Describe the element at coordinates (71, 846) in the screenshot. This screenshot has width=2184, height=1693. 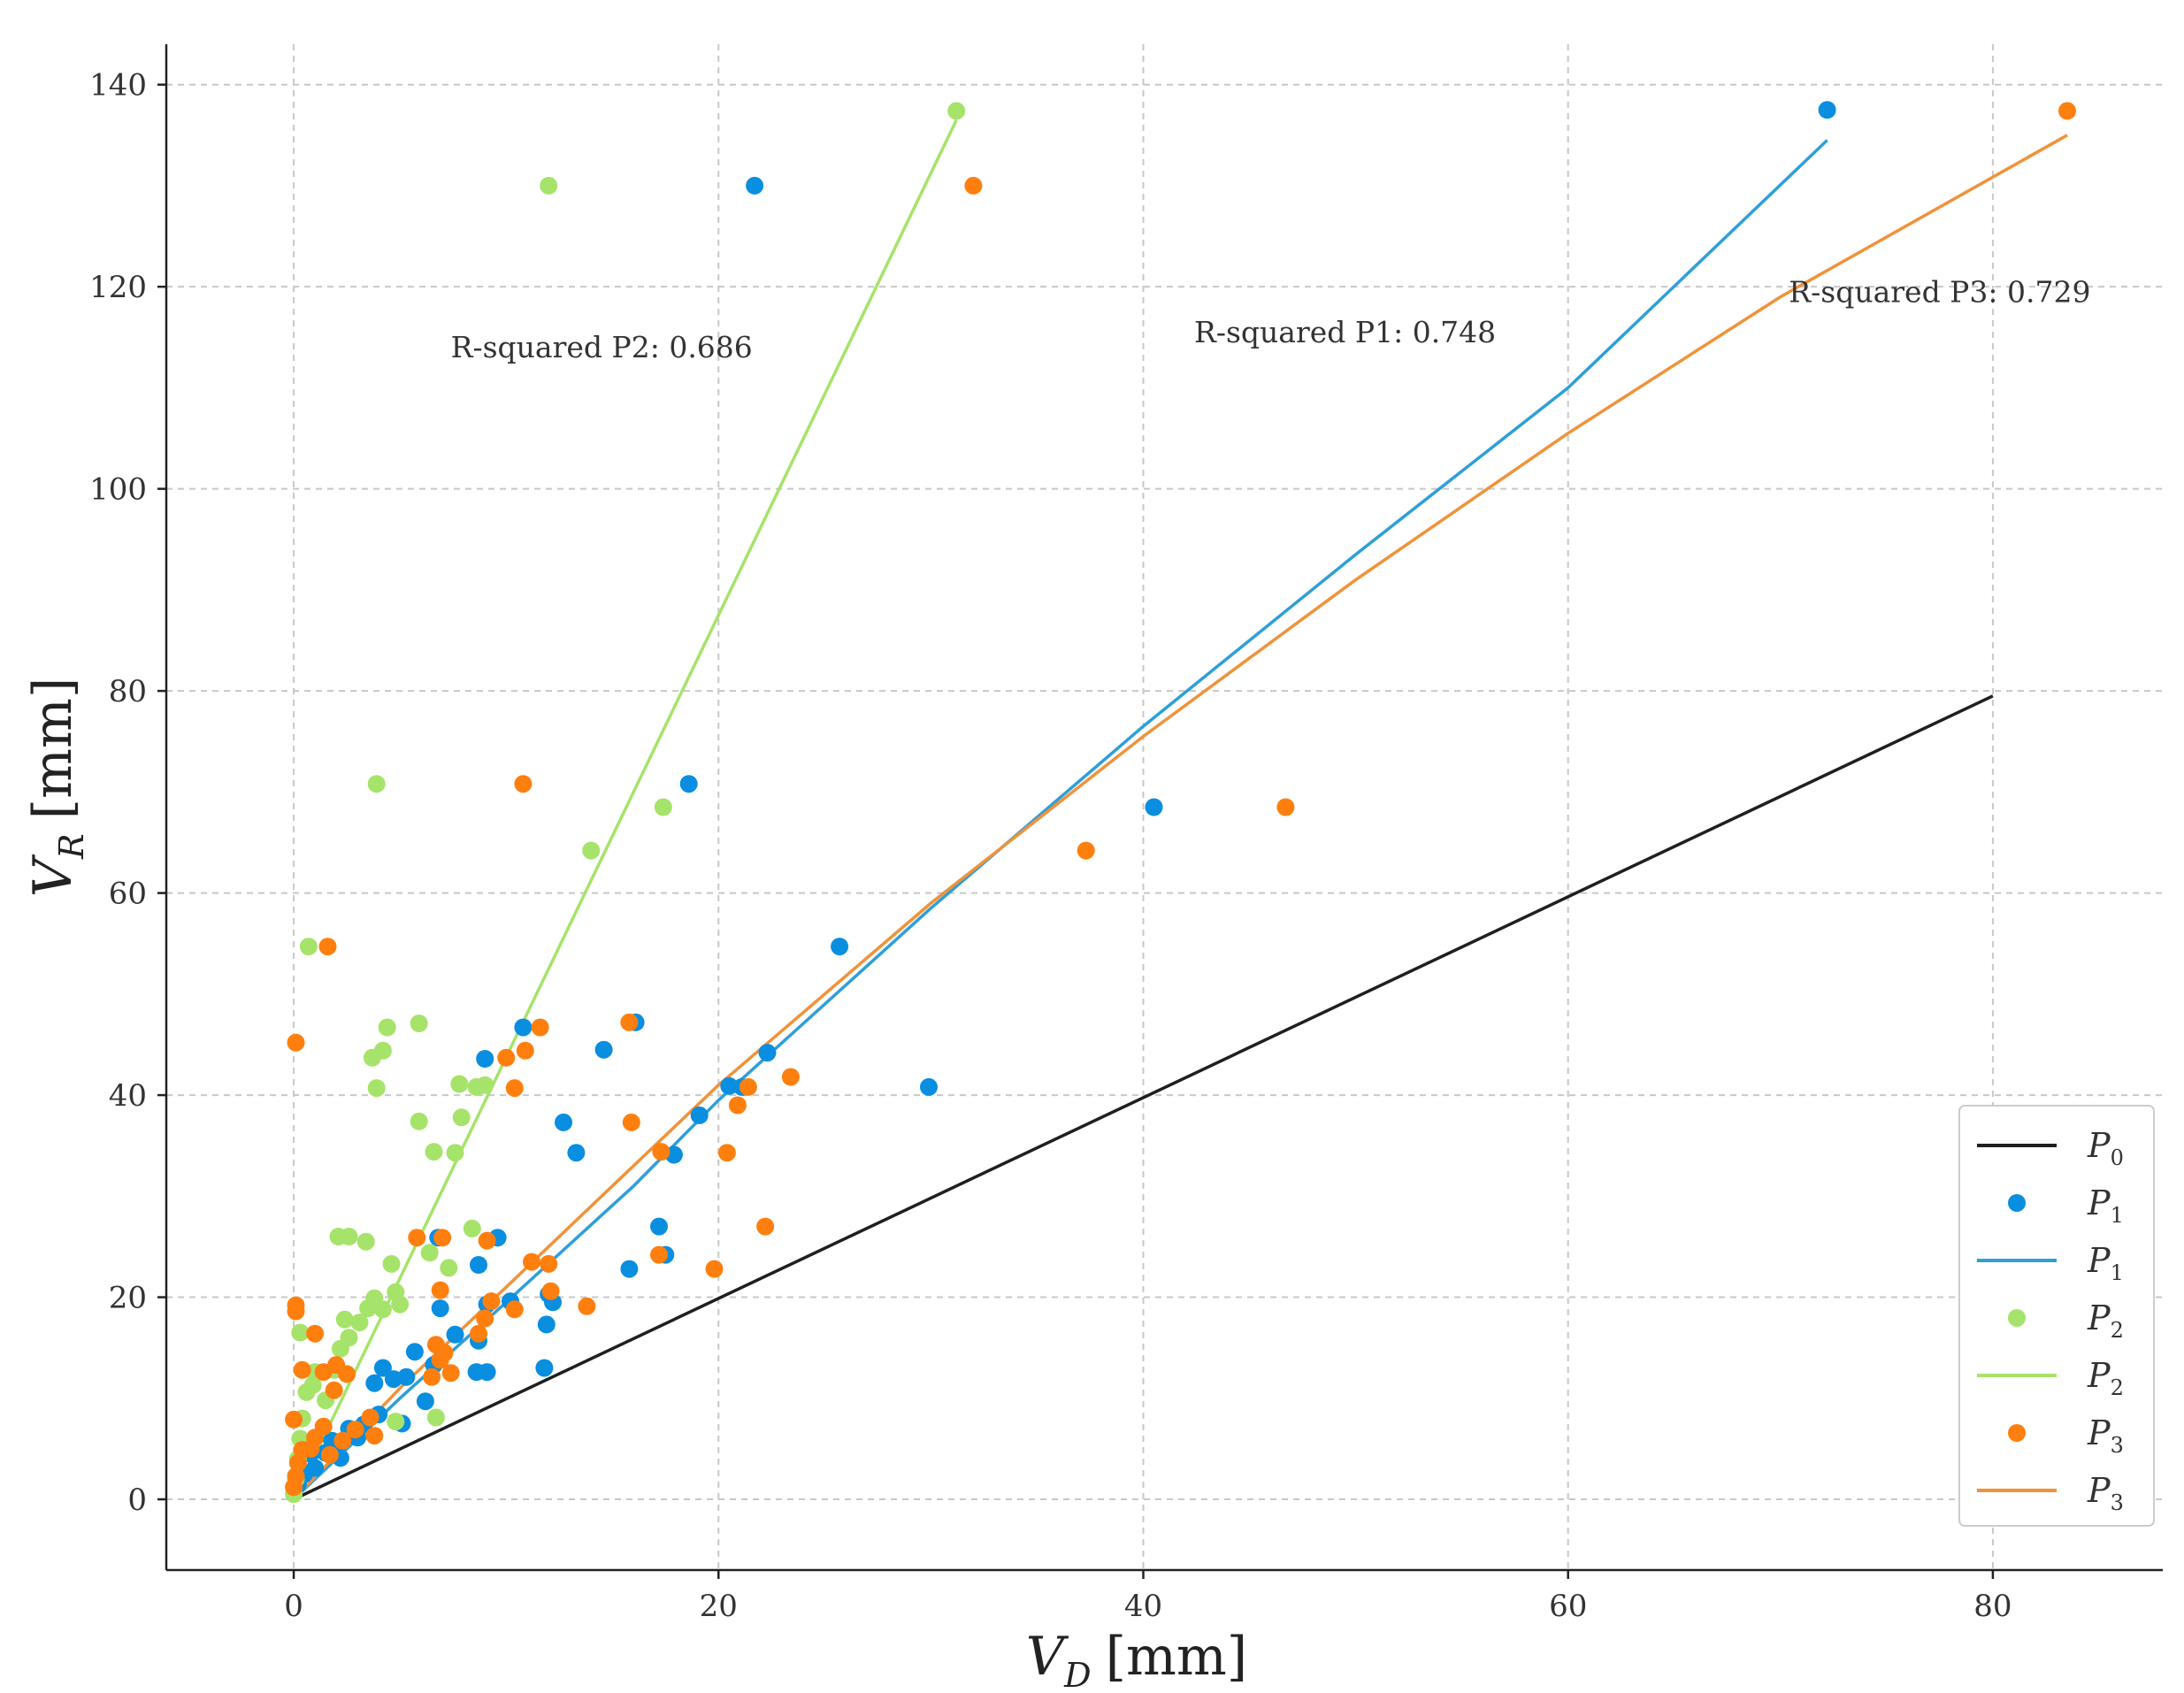
I see `y-axis-title-subscript: R` at that location.